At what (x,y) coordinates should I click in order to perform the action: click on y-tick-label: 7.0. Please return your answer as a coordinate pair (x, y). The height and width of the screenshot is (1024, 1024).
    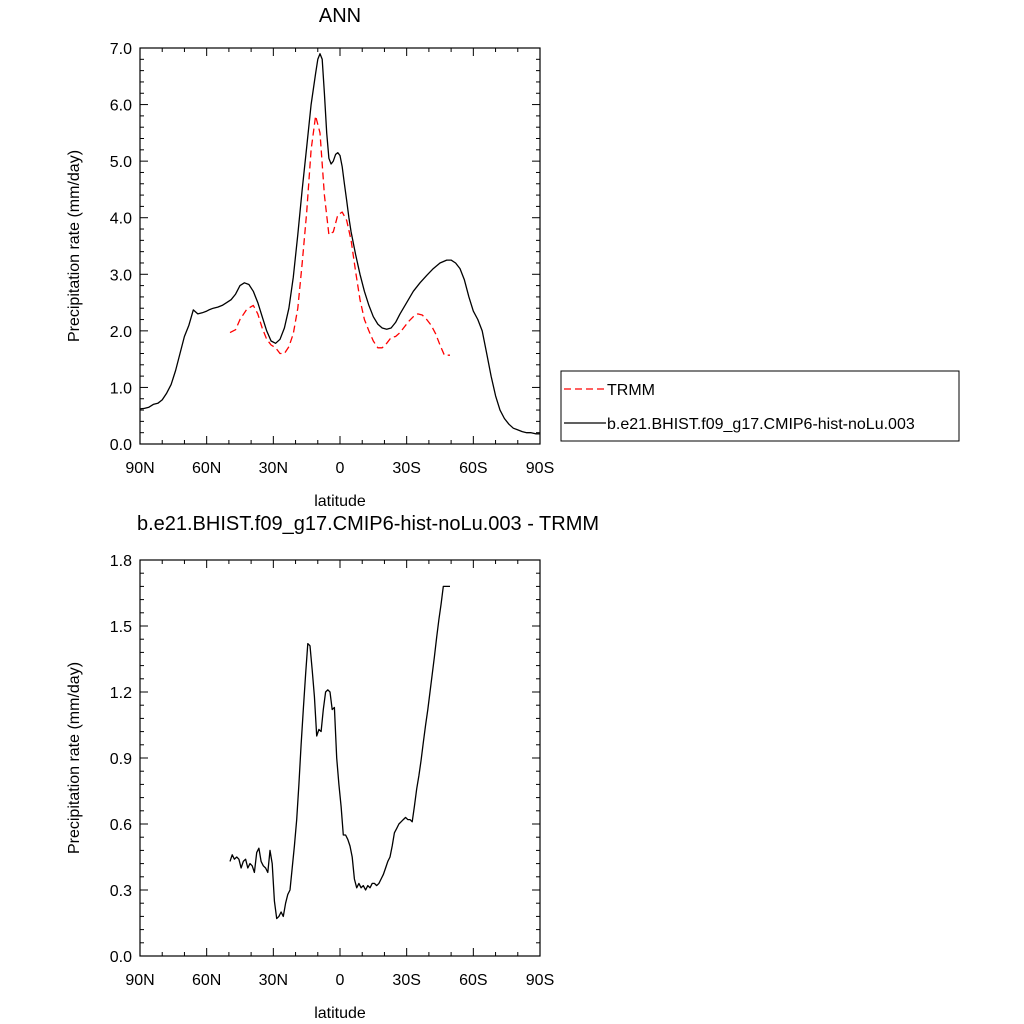
    Looking at the image, I should click on (121, 49).